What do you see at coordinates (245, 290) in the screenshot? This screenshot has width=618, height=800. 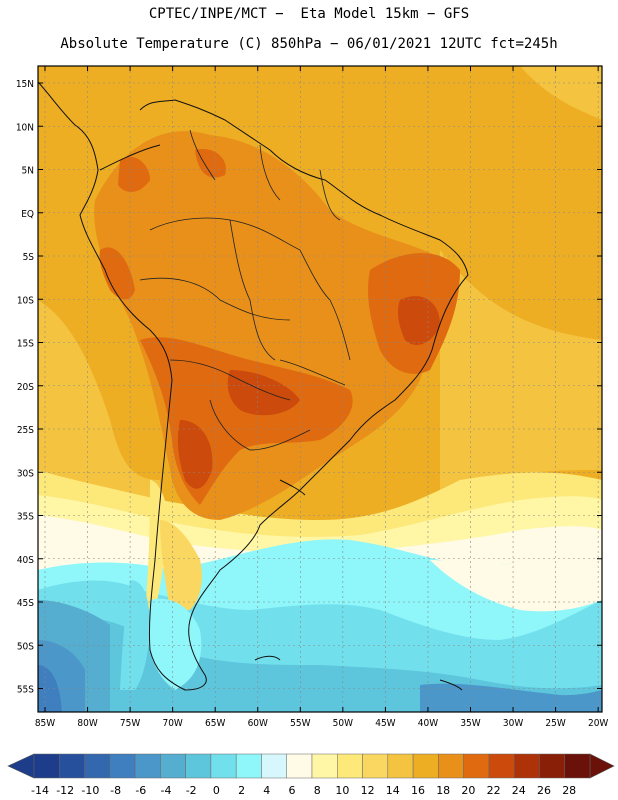 I see `country-borders` at bounding box center [245, 290].